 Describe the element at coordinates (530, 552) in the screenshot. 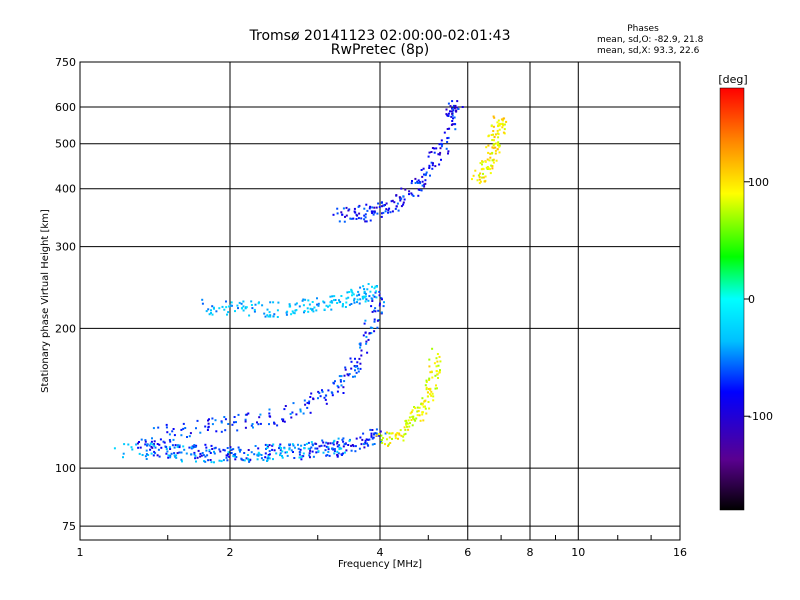

I see `x-tick-label: 8` at that location.